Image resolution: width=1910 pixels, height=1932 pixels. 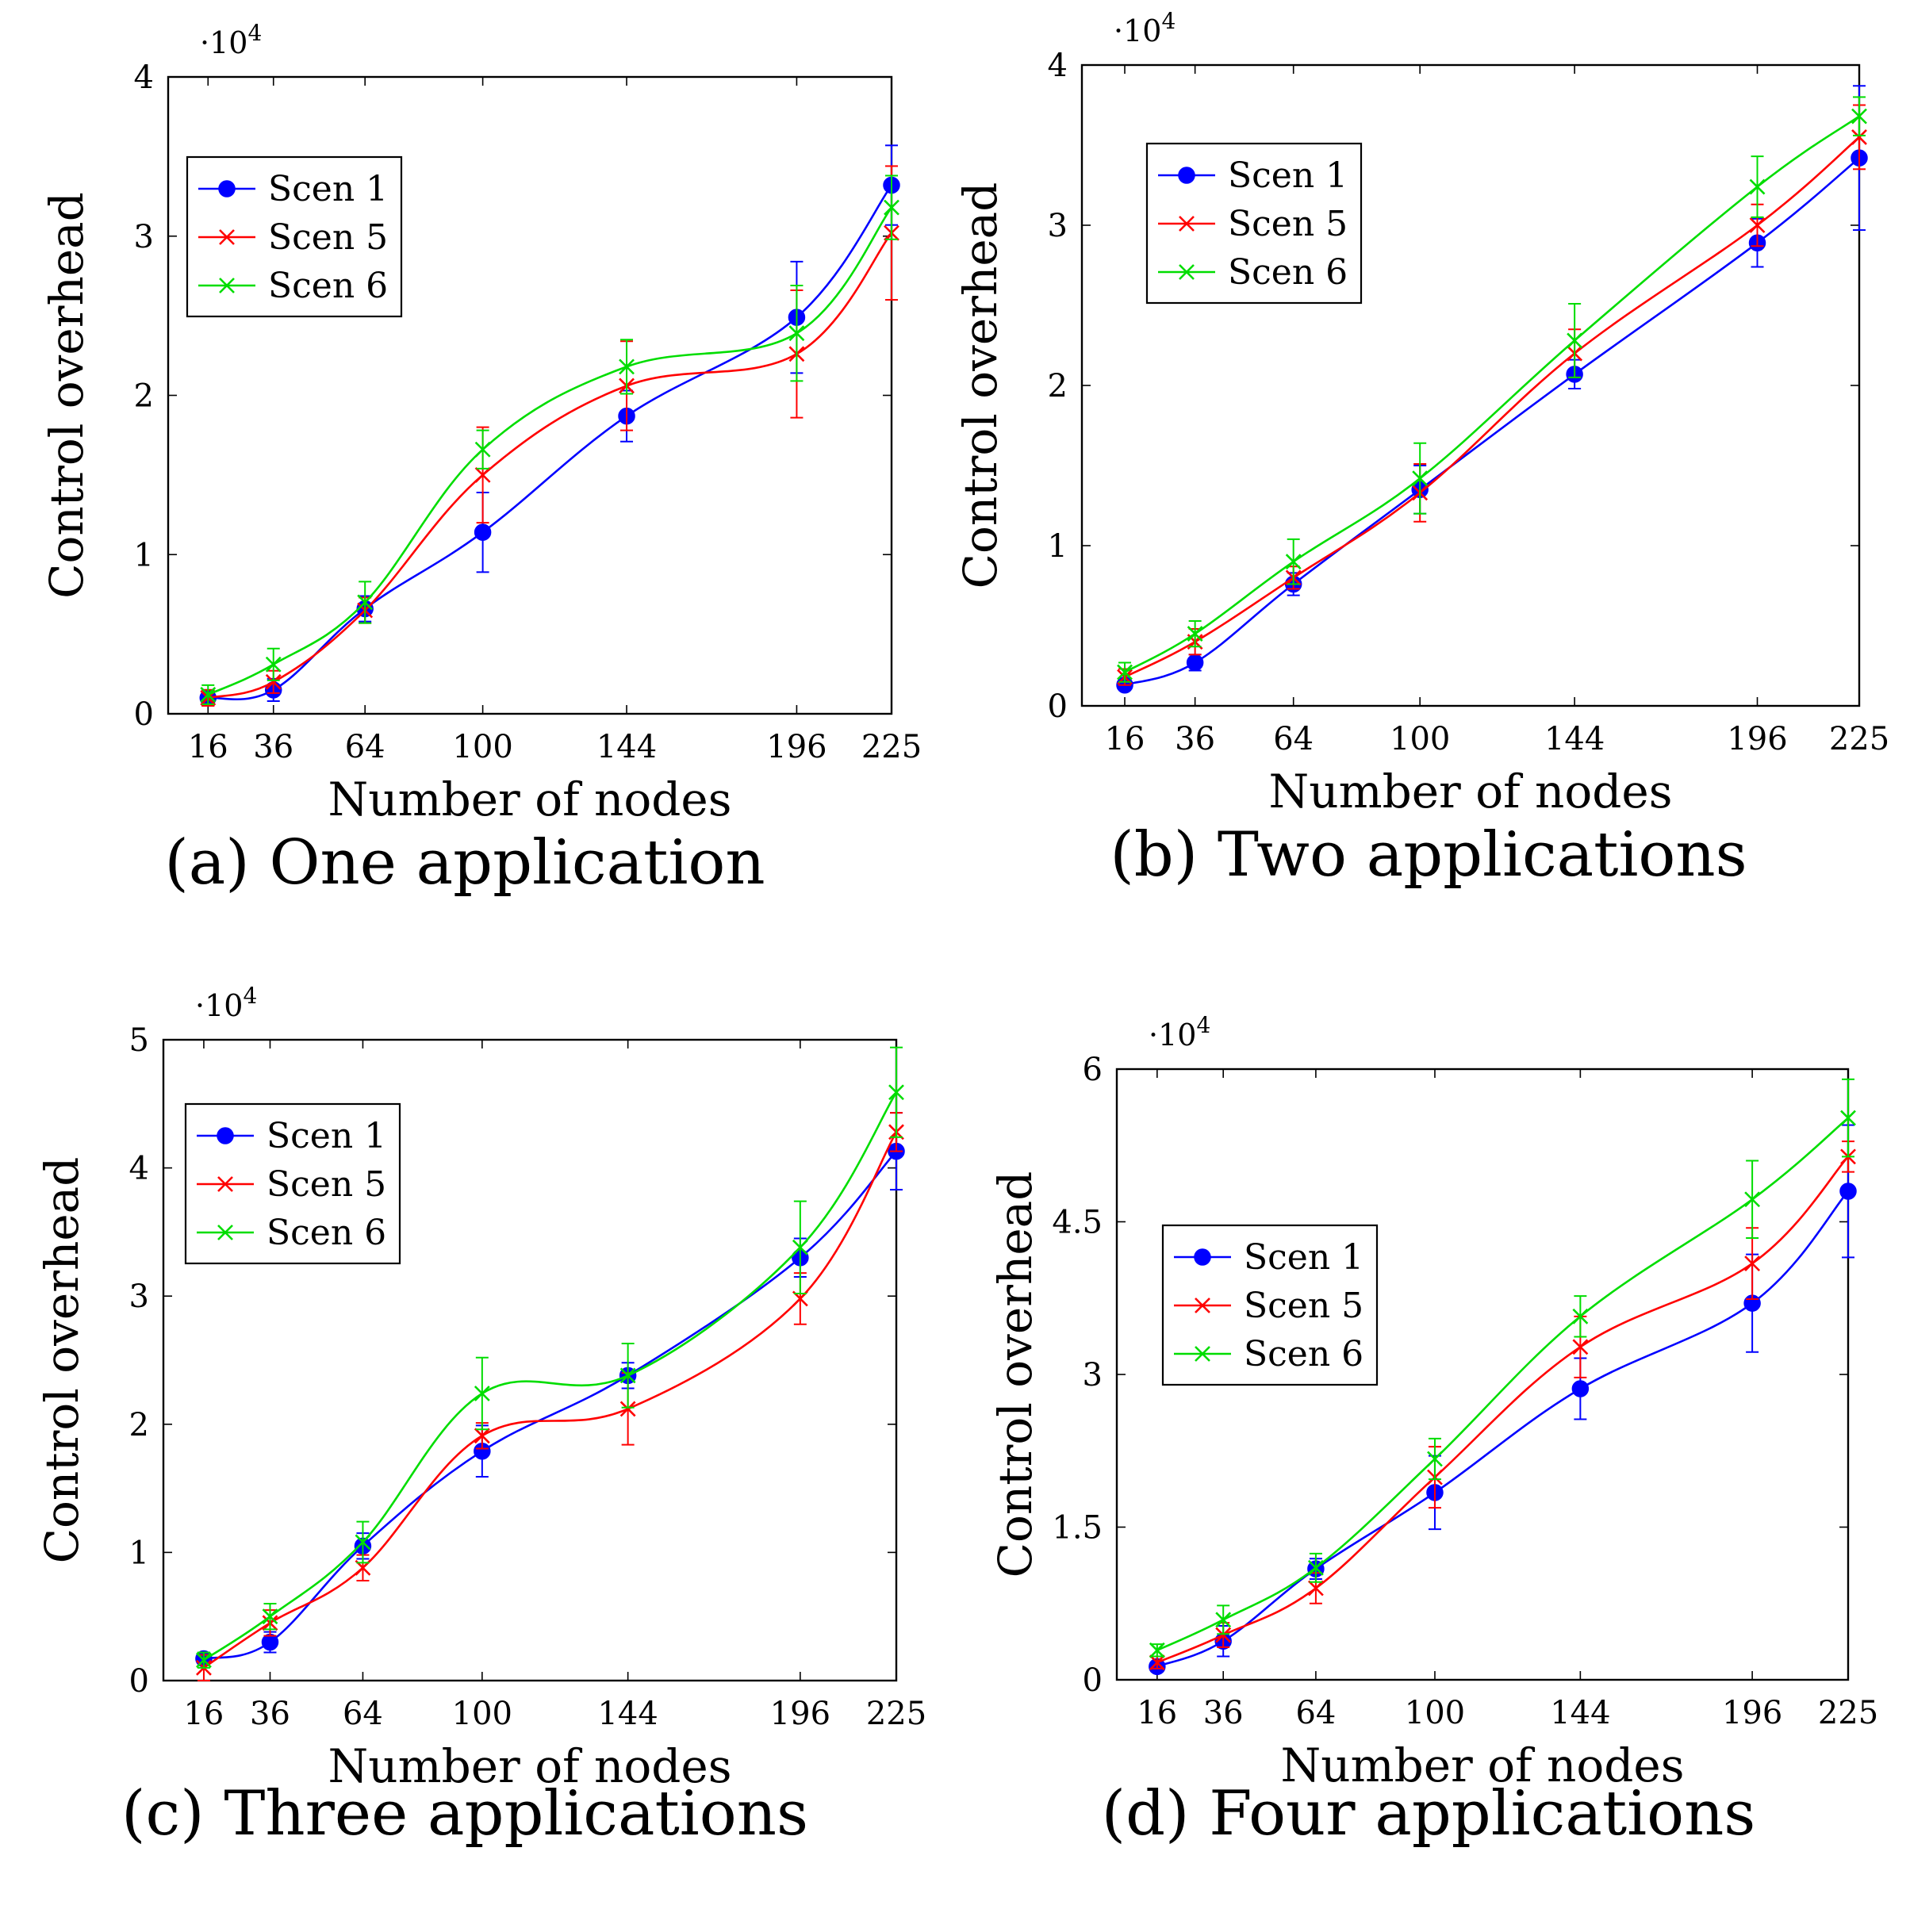 I want to click on y-scale-multiplier: ·104, so click(x=231, y=40).